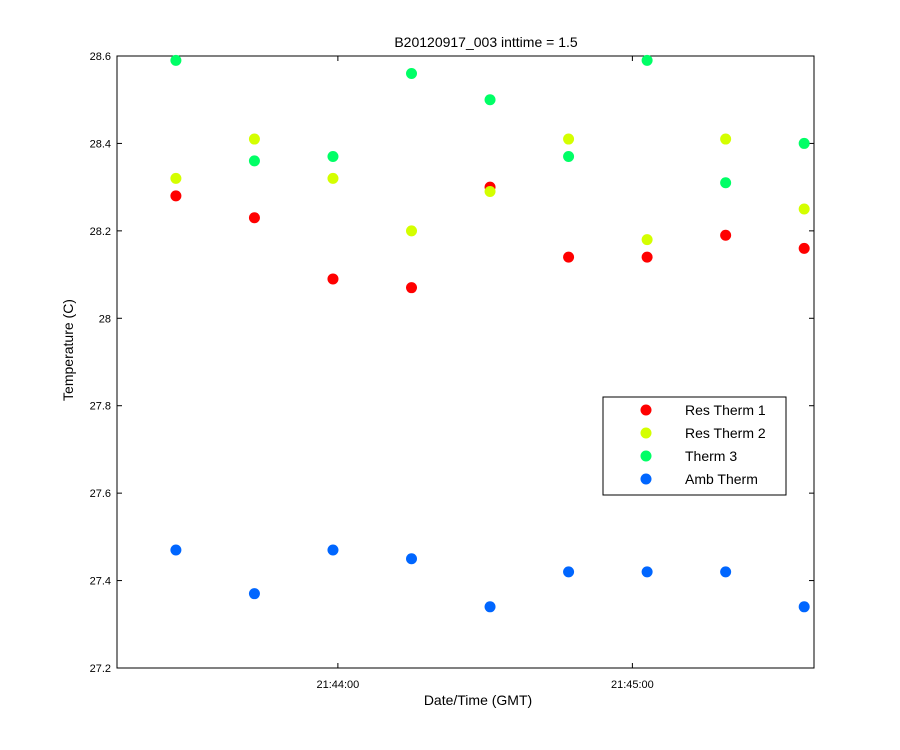  Describe the element at coordinates (721, 479) in the screenshot. I see `legend-label-amb-therm: Amb Therm` at that location.